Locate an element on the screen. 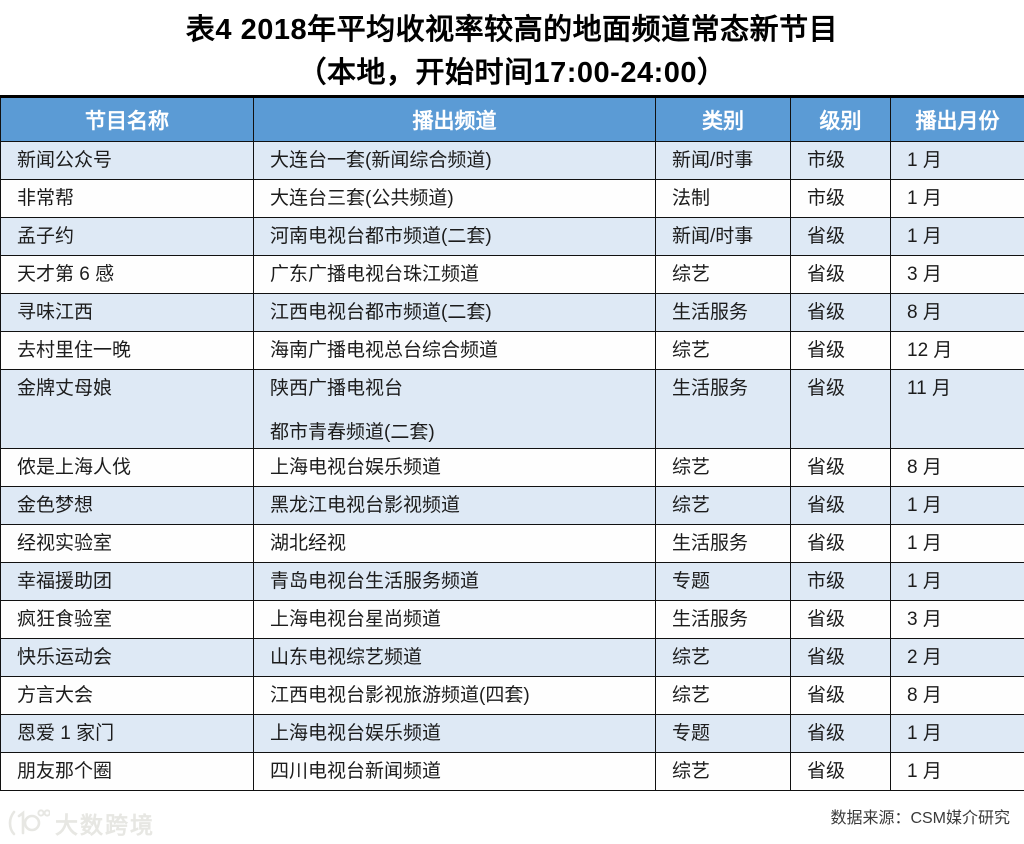  table-header-row: 节目名称 播出频道 类别 级别 播出月份 is located at coordinates (512, 119).